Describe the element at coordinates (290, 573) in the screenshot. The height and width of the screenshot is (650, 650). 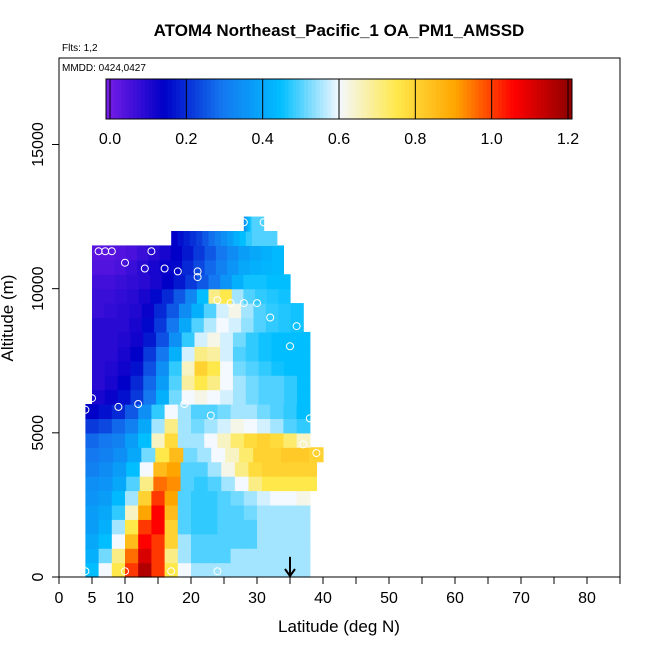
I see `arrow-head` at that location.